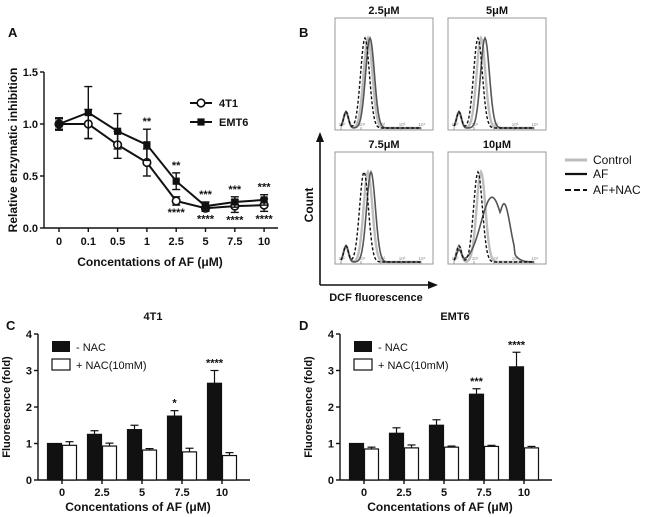  I want to click on subplot-title: 2.5μM, so click(383, 11).